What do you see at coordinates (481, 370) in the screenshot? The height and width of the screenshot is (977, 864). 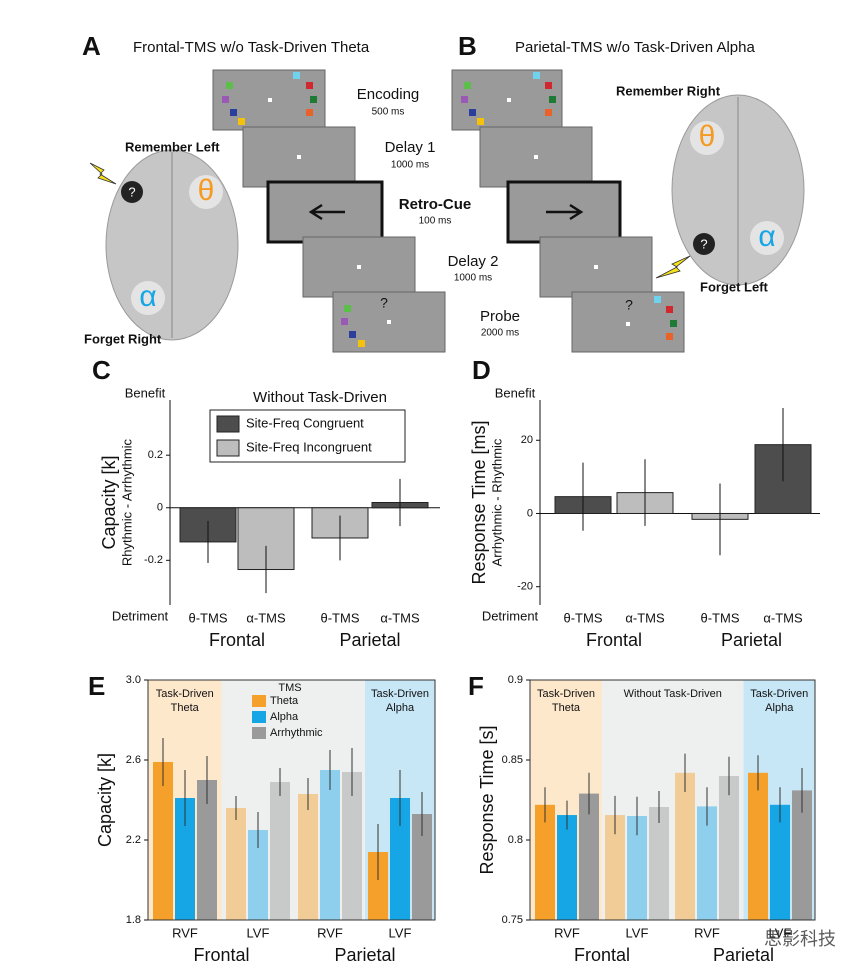 I see `panel-letter: D` at bounding box center [481, 370].